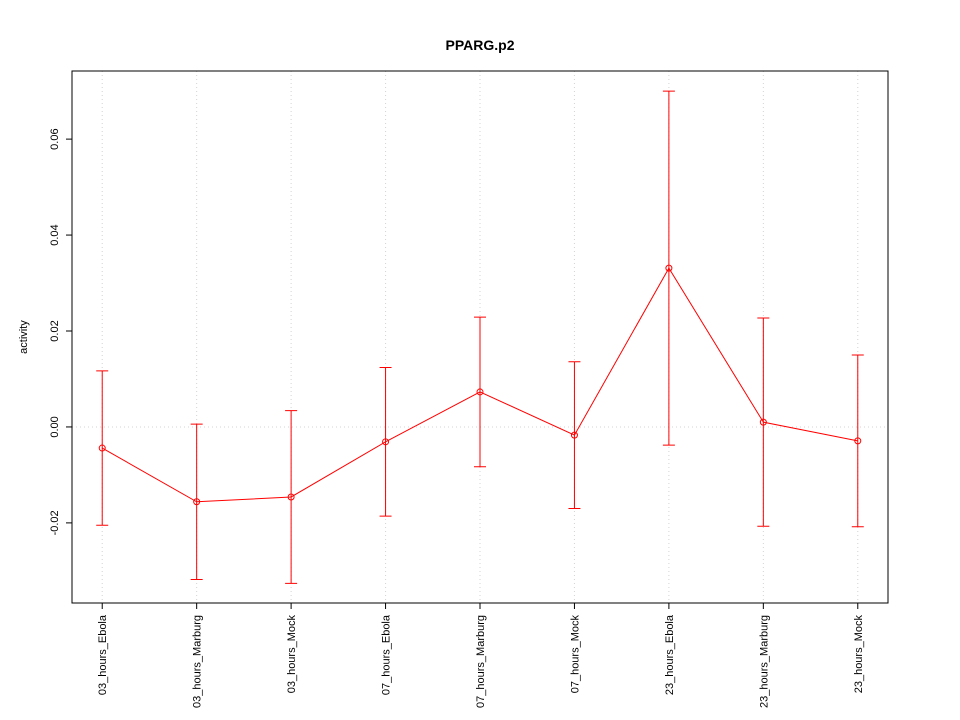 This screenshot has width=960, height=720. Describe the element at coordinates (198, 661) in the screenshot. I see `x-tick-label: 03_hours_Marburg` at that location.